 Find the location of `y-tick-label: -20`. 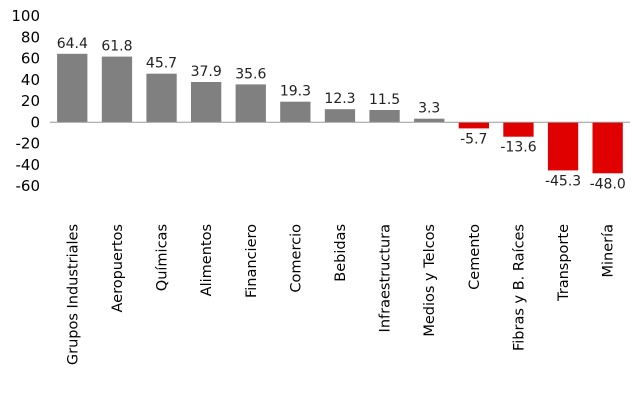

y-tick-label: -20 is located at coordinates (28, 144).